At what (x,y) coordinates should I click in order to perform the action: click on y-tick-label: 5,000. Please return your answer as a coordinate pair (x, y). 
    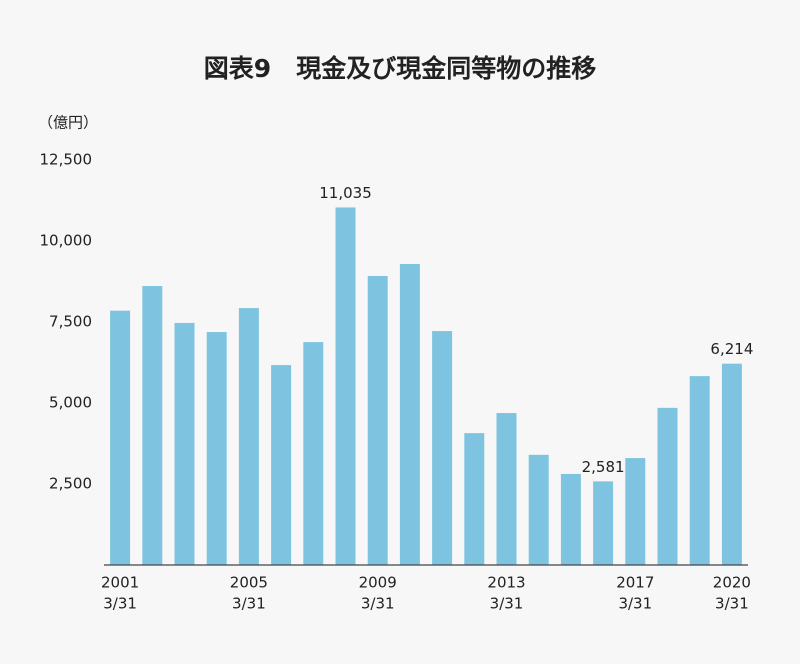
    Looking at the image, I should click on (70, 403).